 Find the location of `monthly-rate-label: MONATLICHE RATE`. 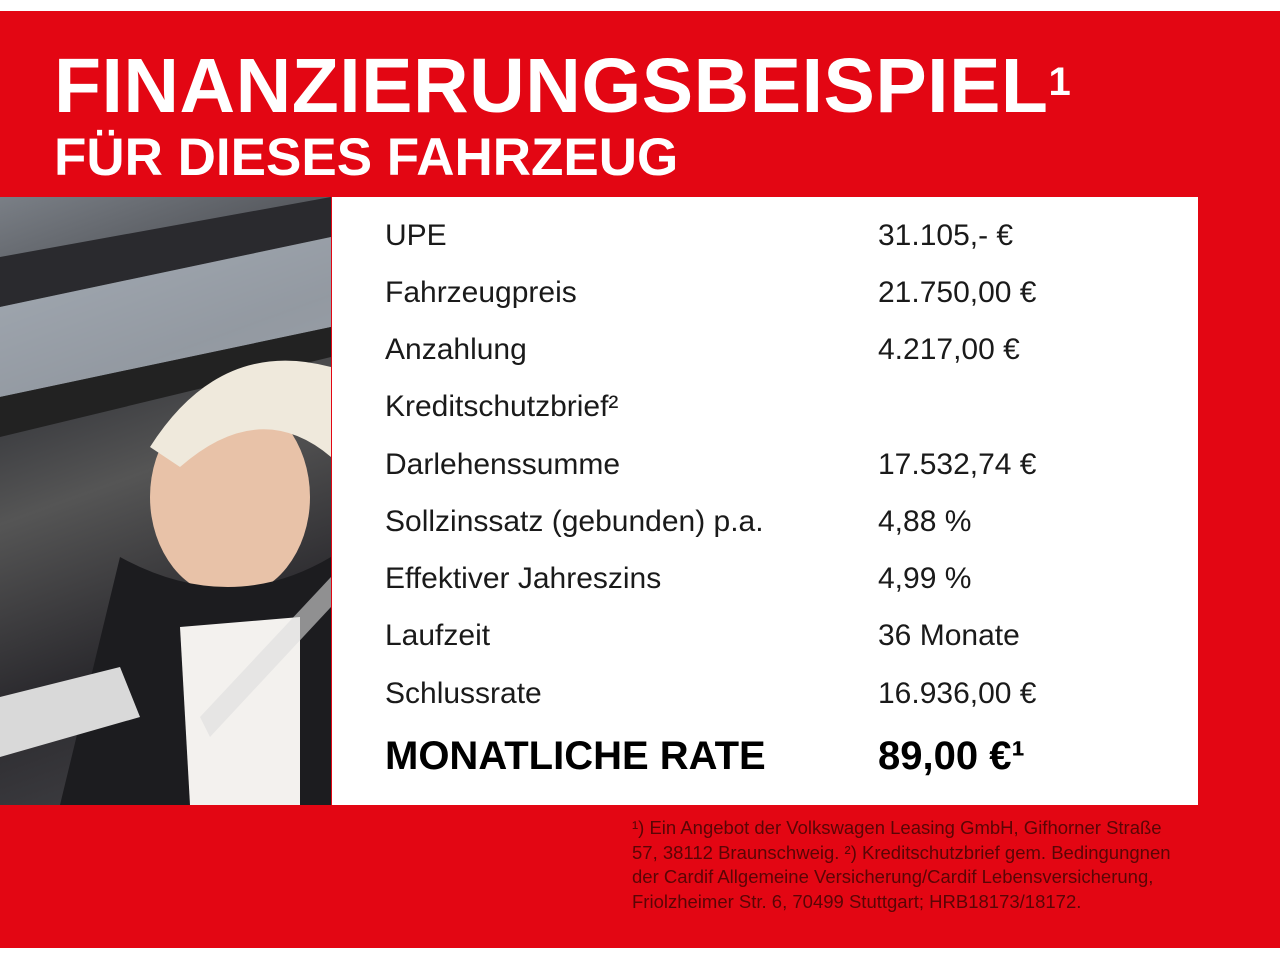

monthly-rate-label: MONATLICHE RATE is located at coordinates (575, 756).